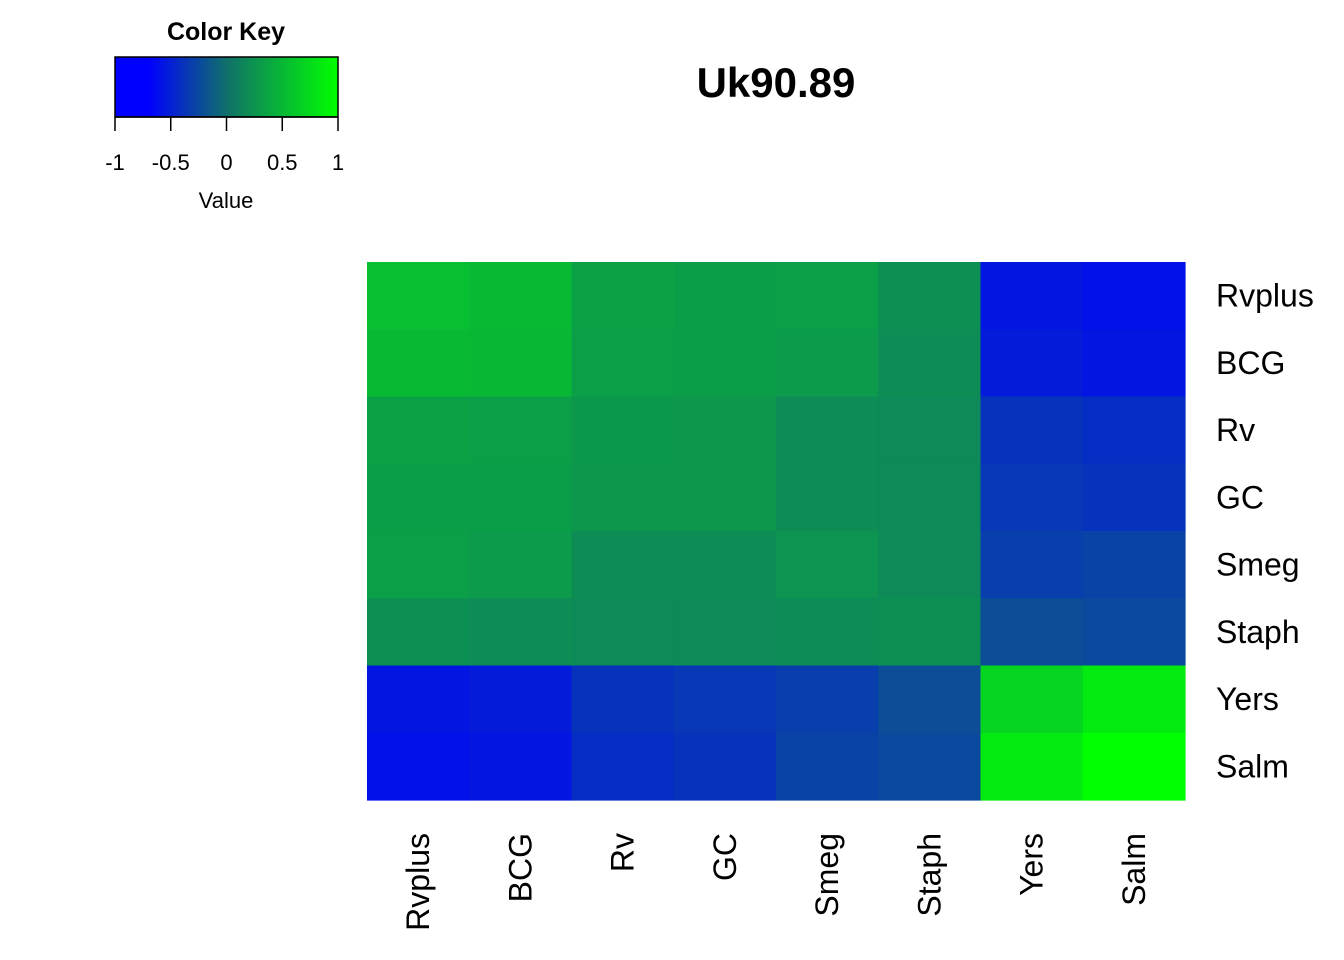 The width and height of the screenshot is (1344, 960). What do you see at coordinates (1134, 869) in the screenshot?
I see `column-label: Salm` at bounding box center [1134, 869].